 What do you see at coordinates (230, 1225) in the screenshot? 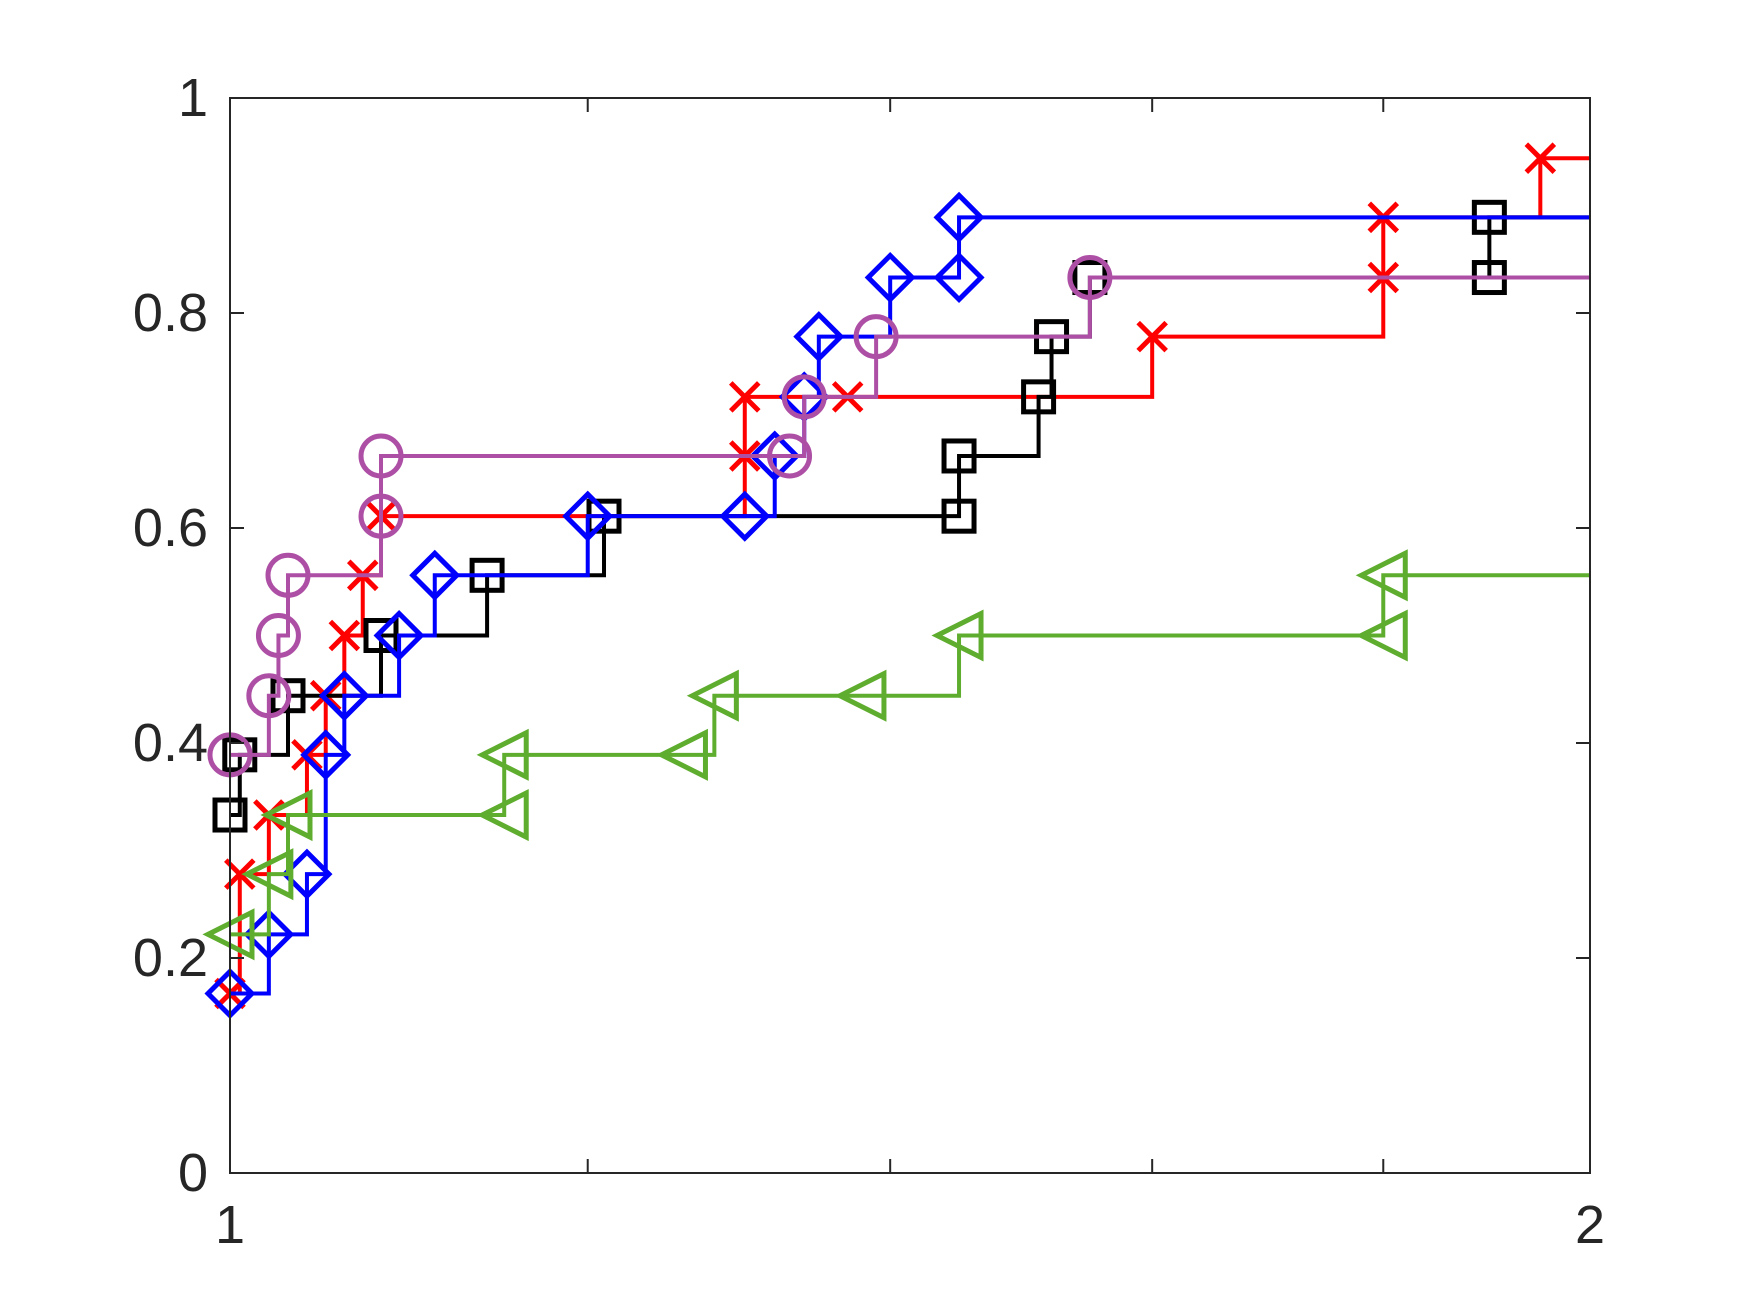
I see `x-tick-label-0: 1` at bounding box center [230, 1225].